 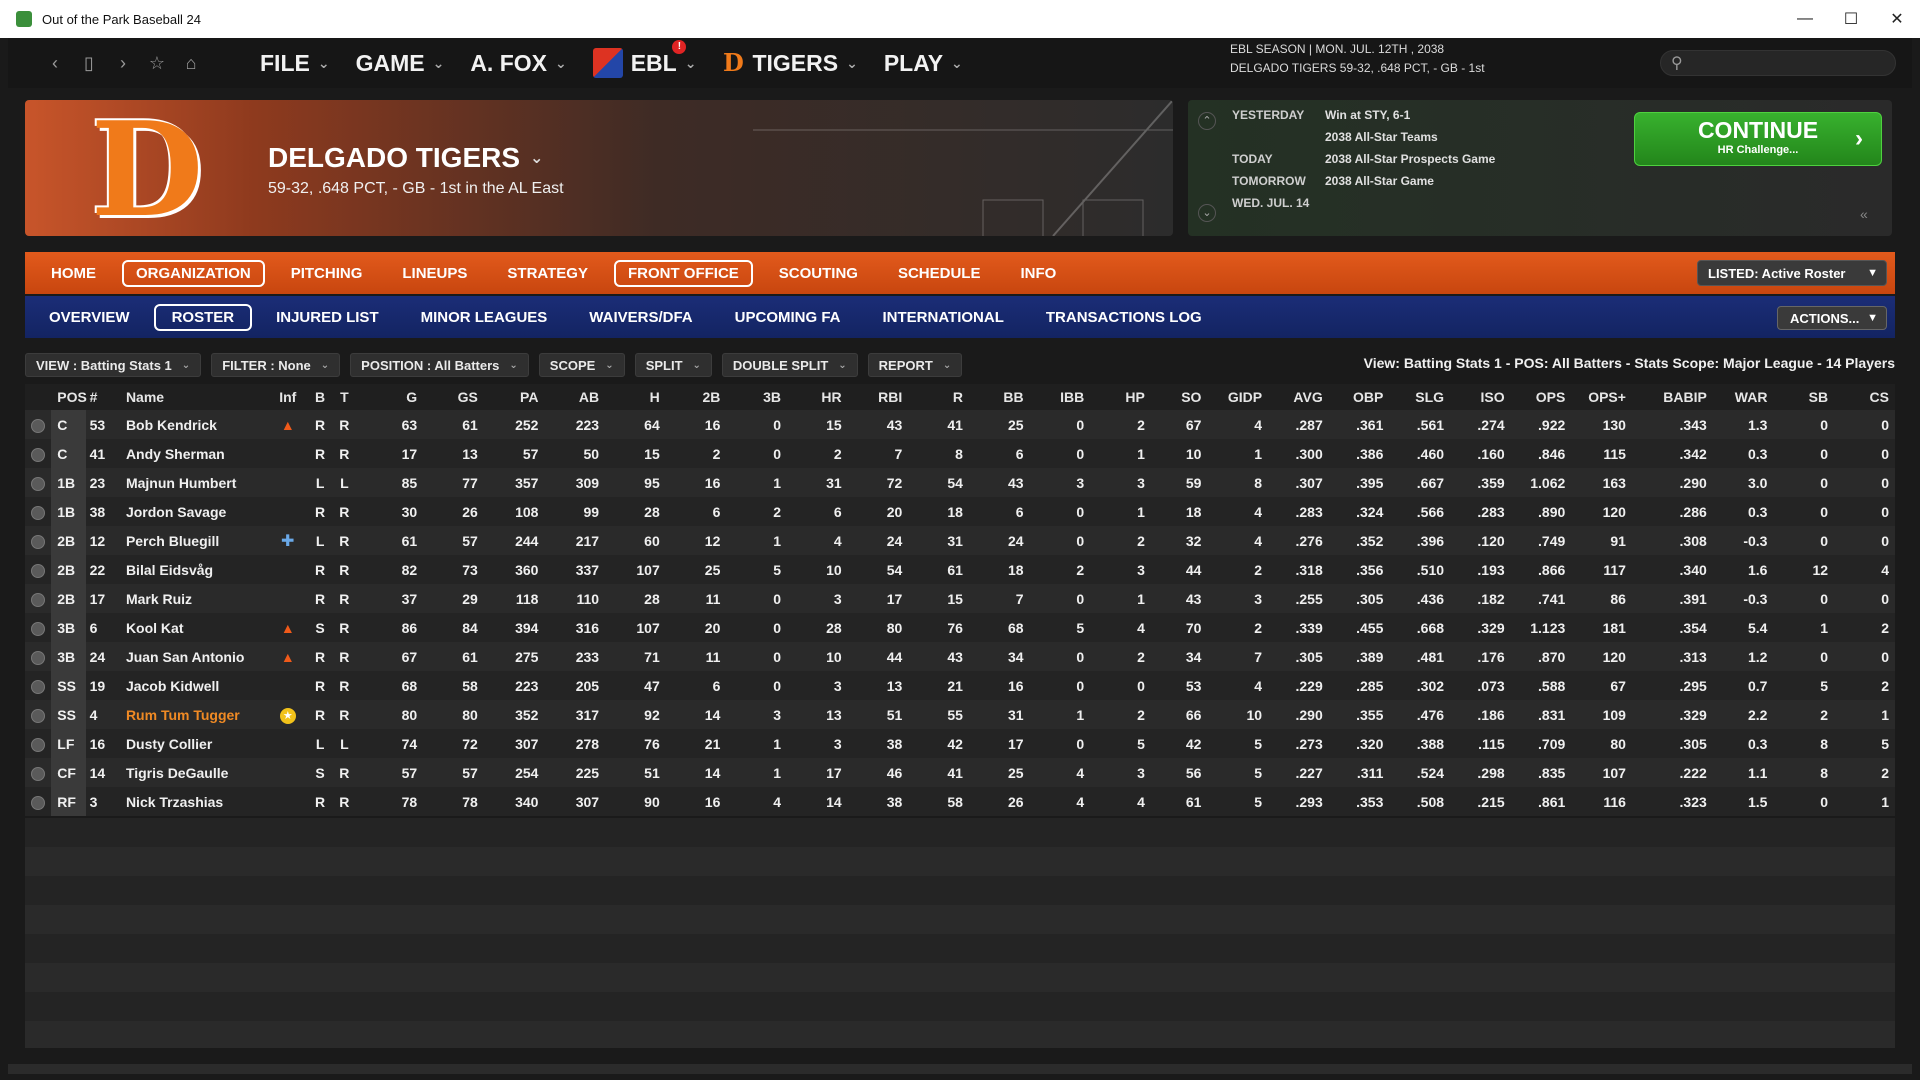 I want to click on chevron-up-icon: ⌃, so click(x=1207, y=121).